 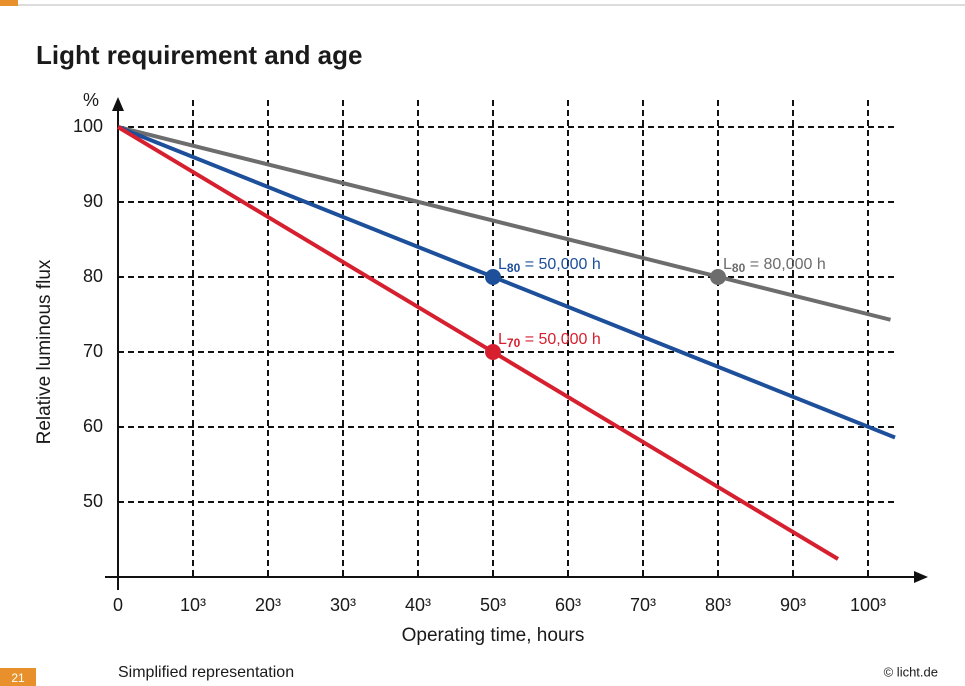 I want to click on annotation-label: L70 = 50,000 h, so click(x=549, y=340).